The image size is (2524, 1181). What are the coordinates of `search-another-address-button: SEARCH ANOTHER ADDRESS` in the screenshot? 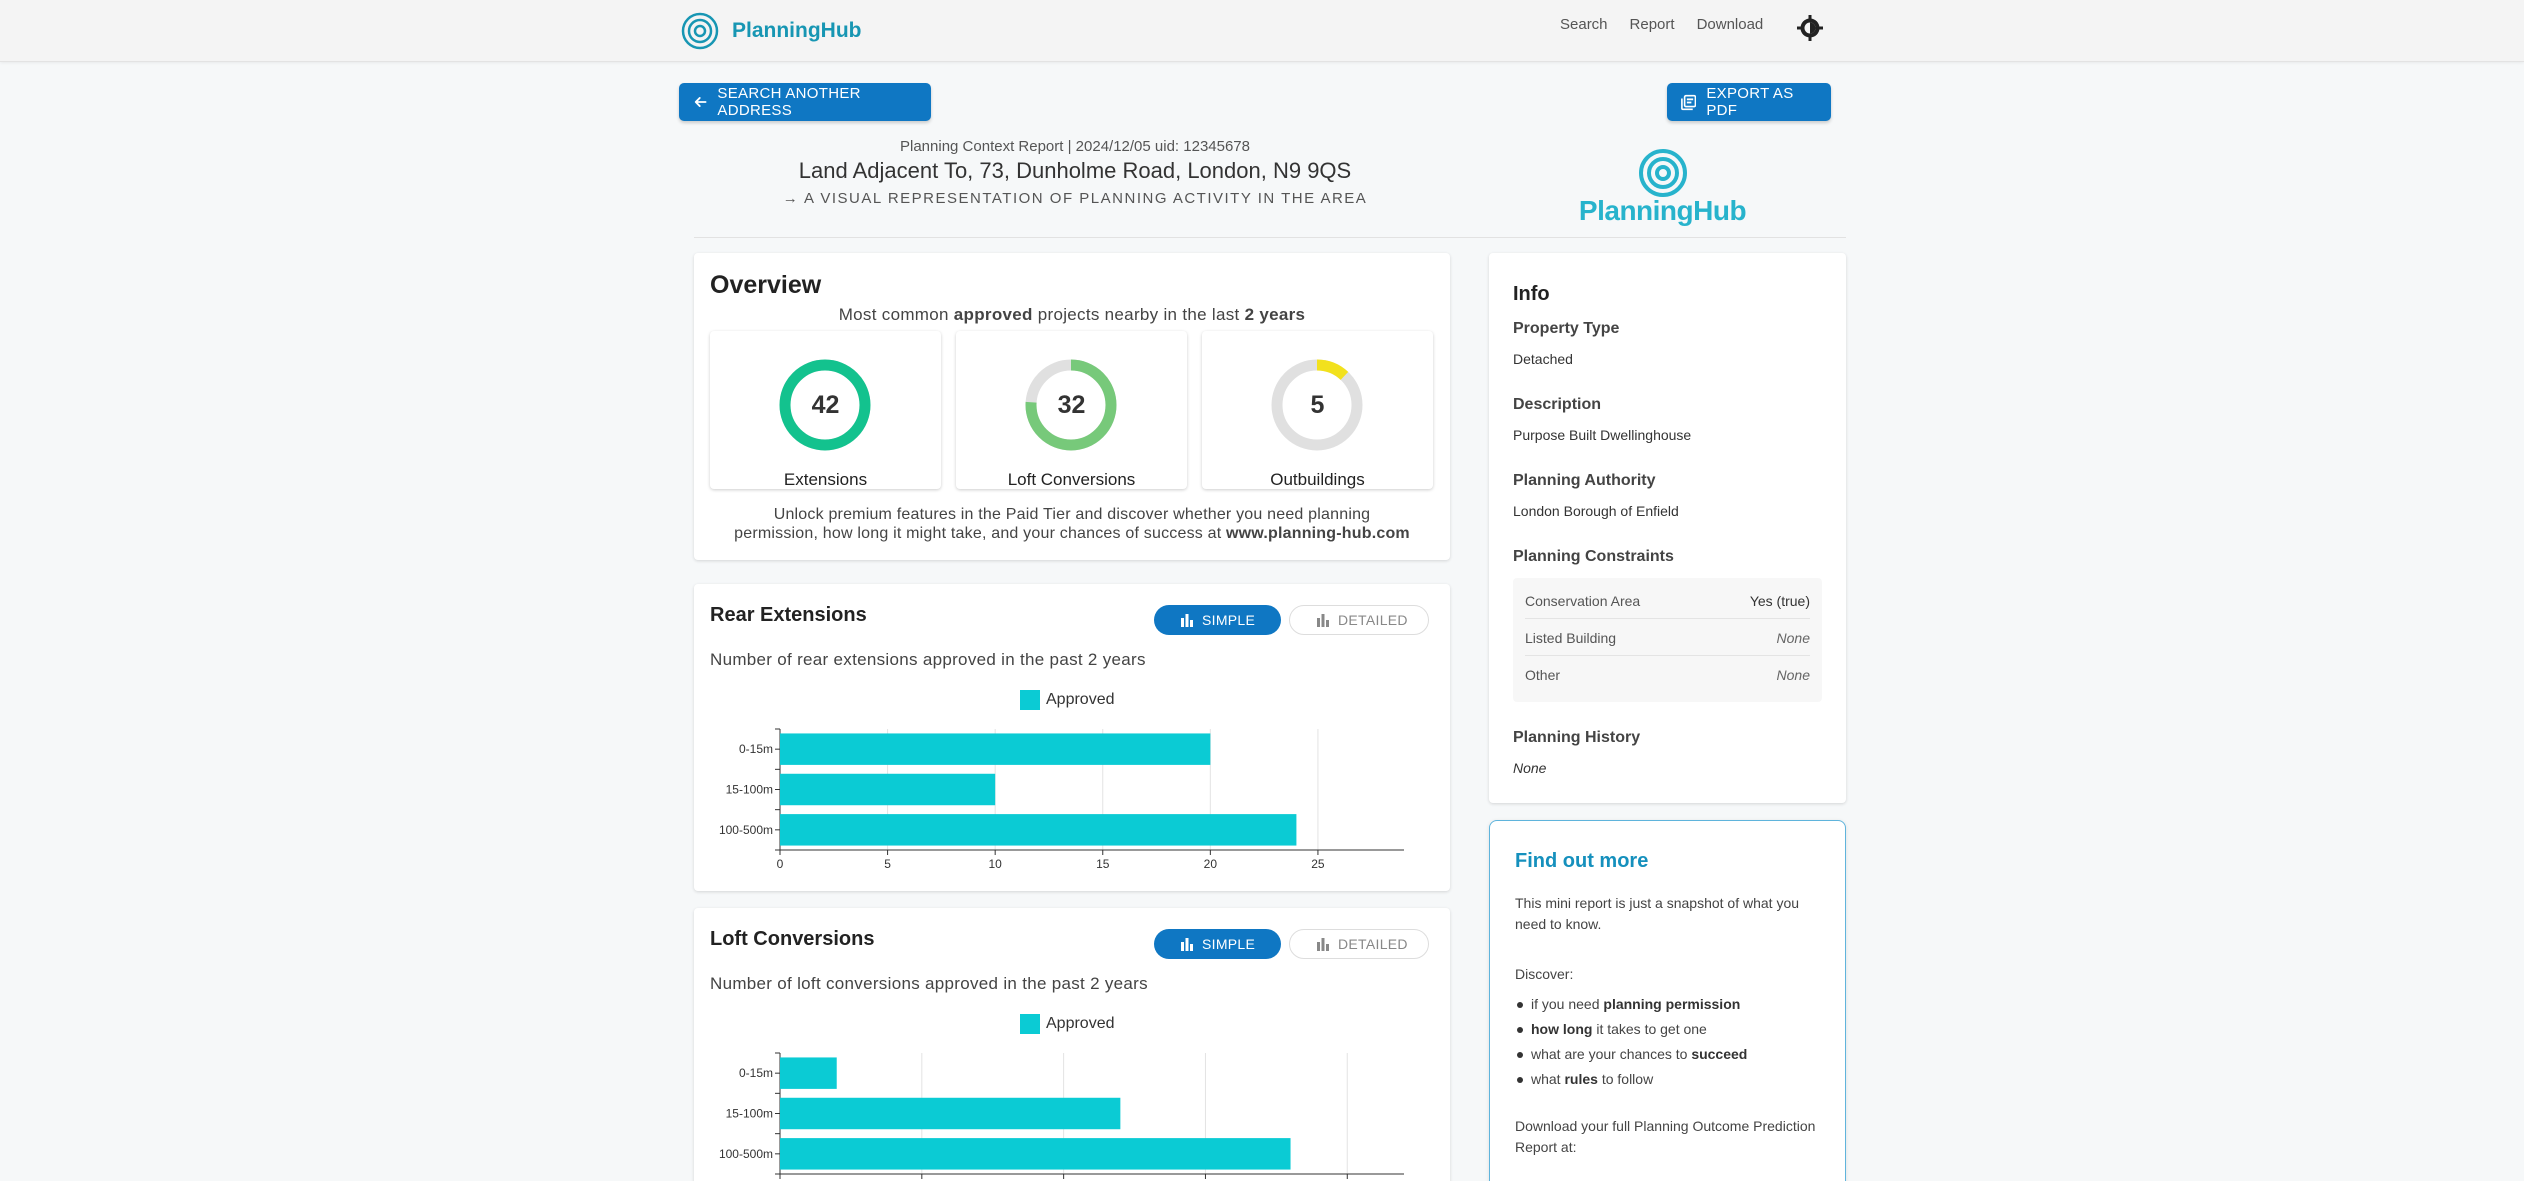 It's located at (805, 102).